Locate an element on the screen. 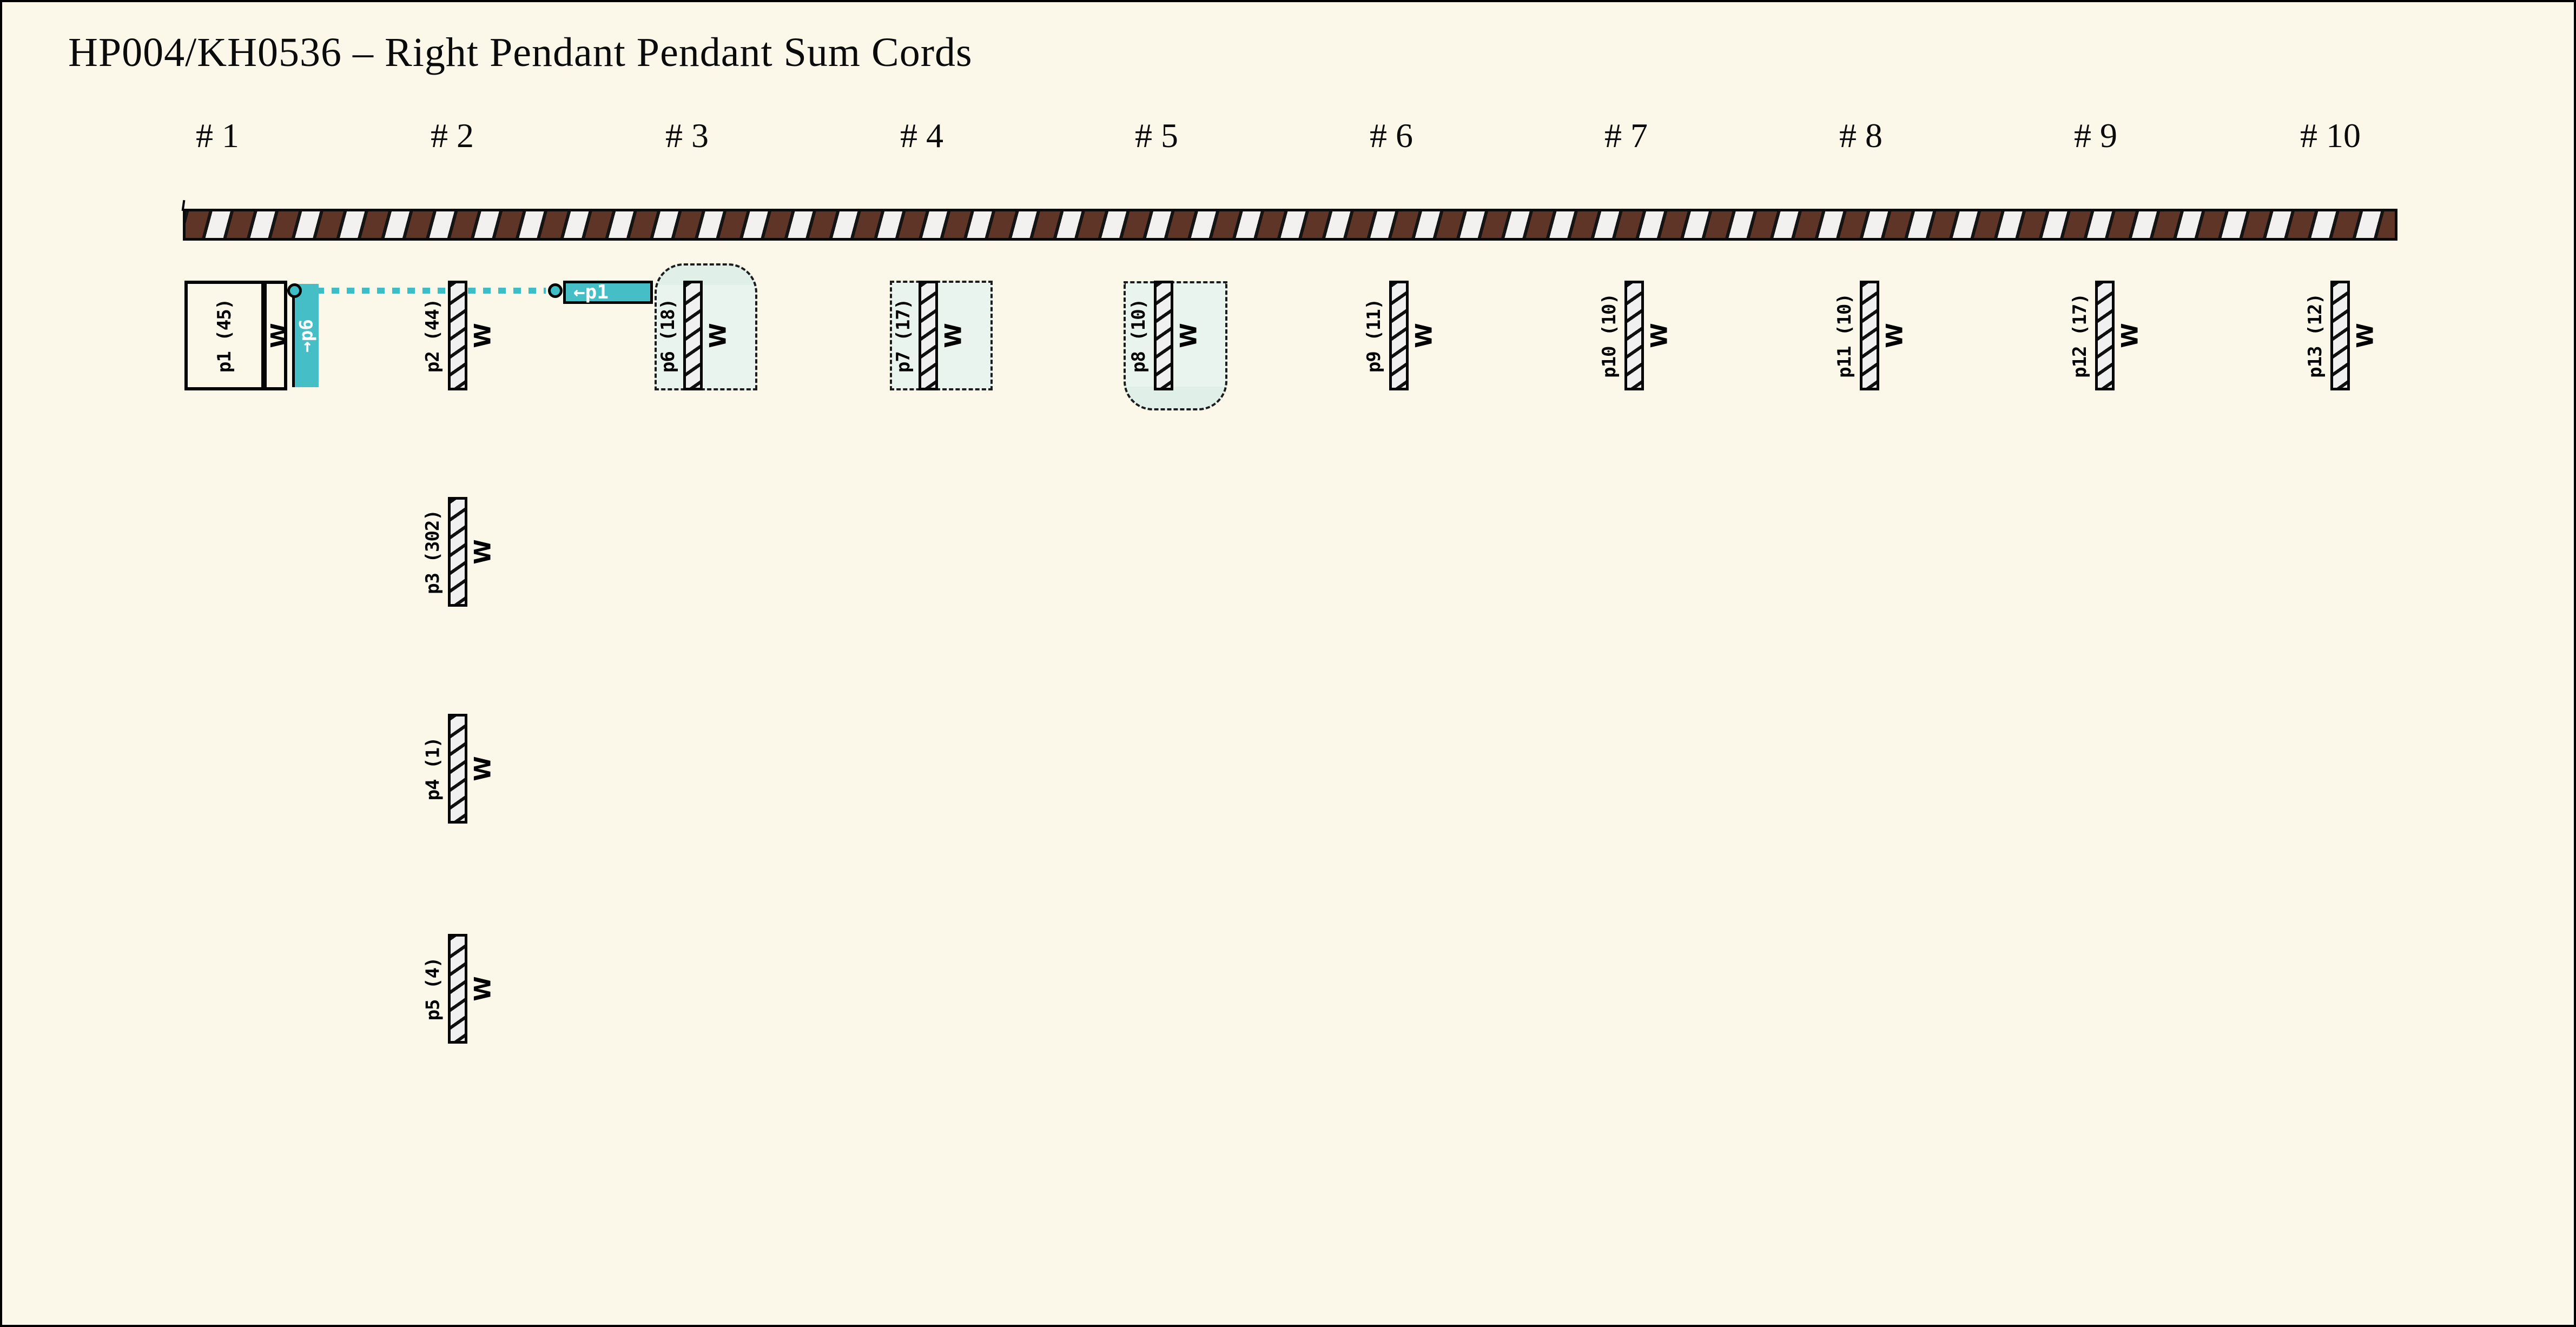  column-header-1: # 1 is located at coordinates (217, 135).